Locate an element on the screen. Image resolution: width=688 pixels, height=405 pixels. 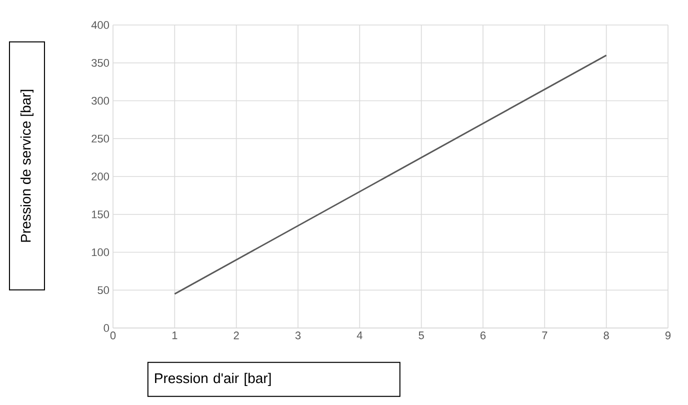
y-axis-title: Pression de service [bar] is located at coordinates (27, 166).